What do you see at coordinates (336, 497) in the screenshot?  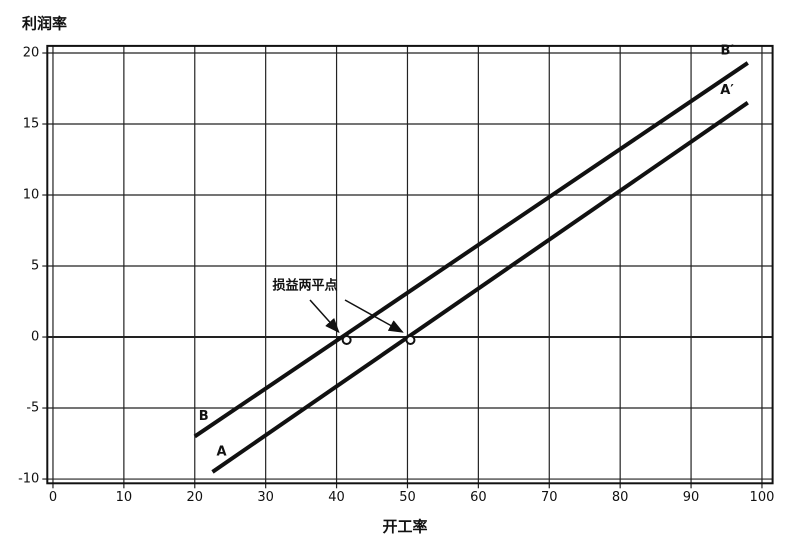 I see `x-tick-label: 40` at bounding box center [336, 497].